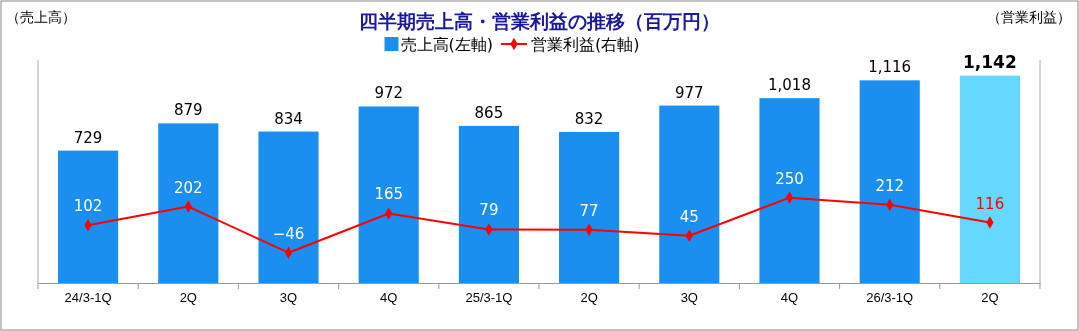 The height and width of the screenshot is (331, 1079). I want to click on y-axis-title: （売上高）, so click(41, 17).